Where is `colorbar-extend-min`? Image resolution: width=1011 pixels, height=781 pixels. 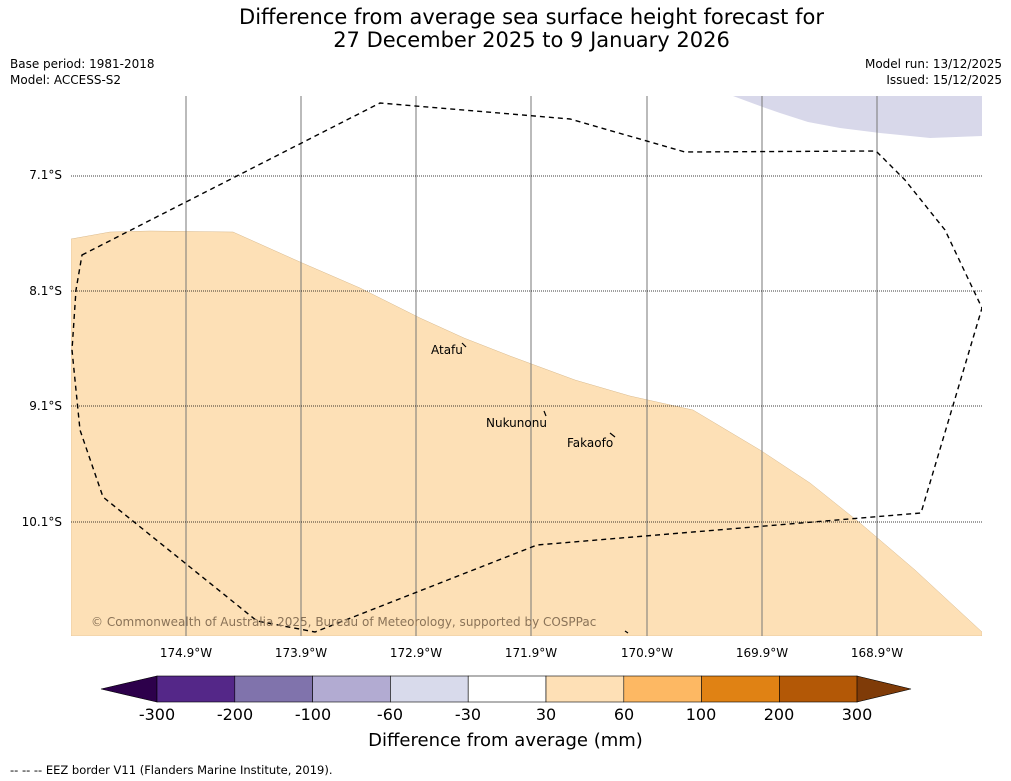 colorbar-extend-min is located at coordinates (129, 689).